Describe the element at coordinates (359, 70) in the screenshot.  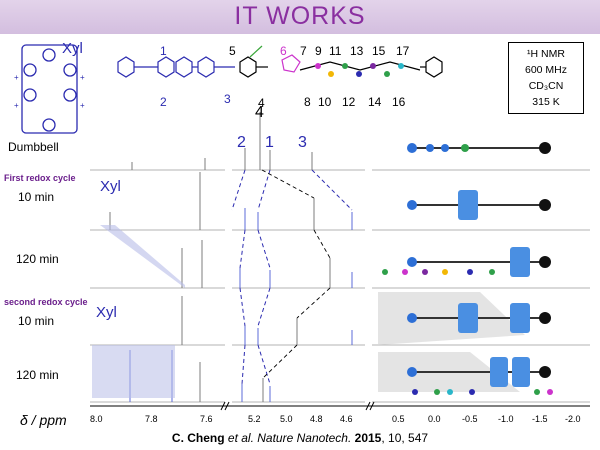
I see `chain-markers` at that location.